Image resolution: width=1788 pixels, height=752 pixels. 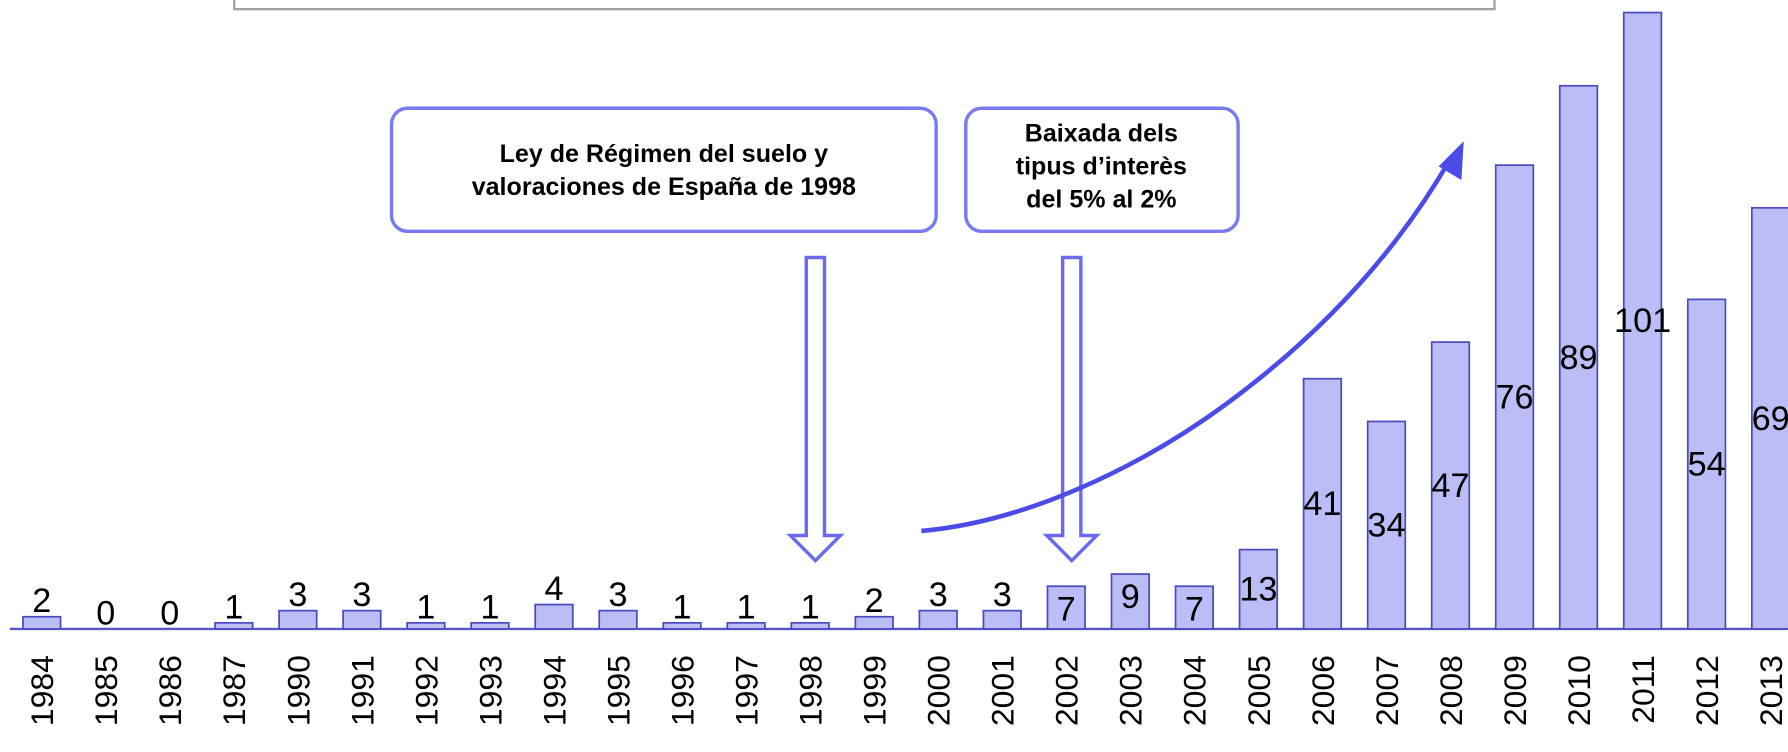 I want to click on value-label: 41, so click(x=1322, y=504).